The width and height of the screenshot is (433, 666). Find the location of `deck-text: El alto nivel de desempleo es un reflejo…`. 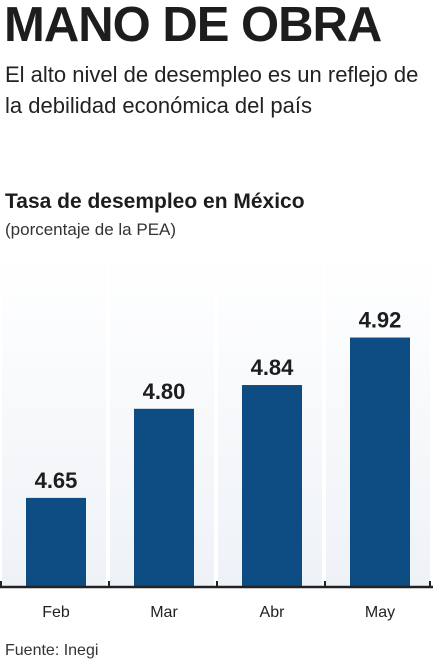

deck-text: El alto nivel de desempleo es un reflejo… is located at coordinates (212, 90).